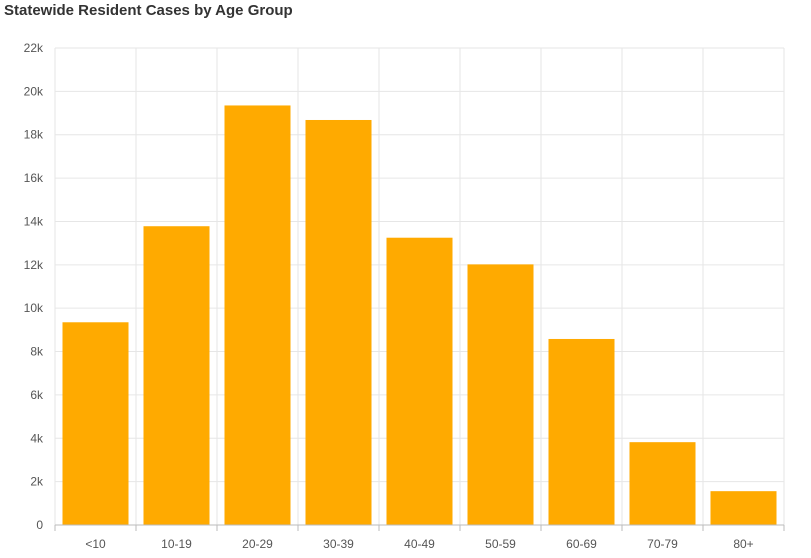 The width and height of the screenshot is (811, 558). Describe the element at coordinates (338, 544) in the screenshot. I see `x-tick-label: 30-39` at that location.